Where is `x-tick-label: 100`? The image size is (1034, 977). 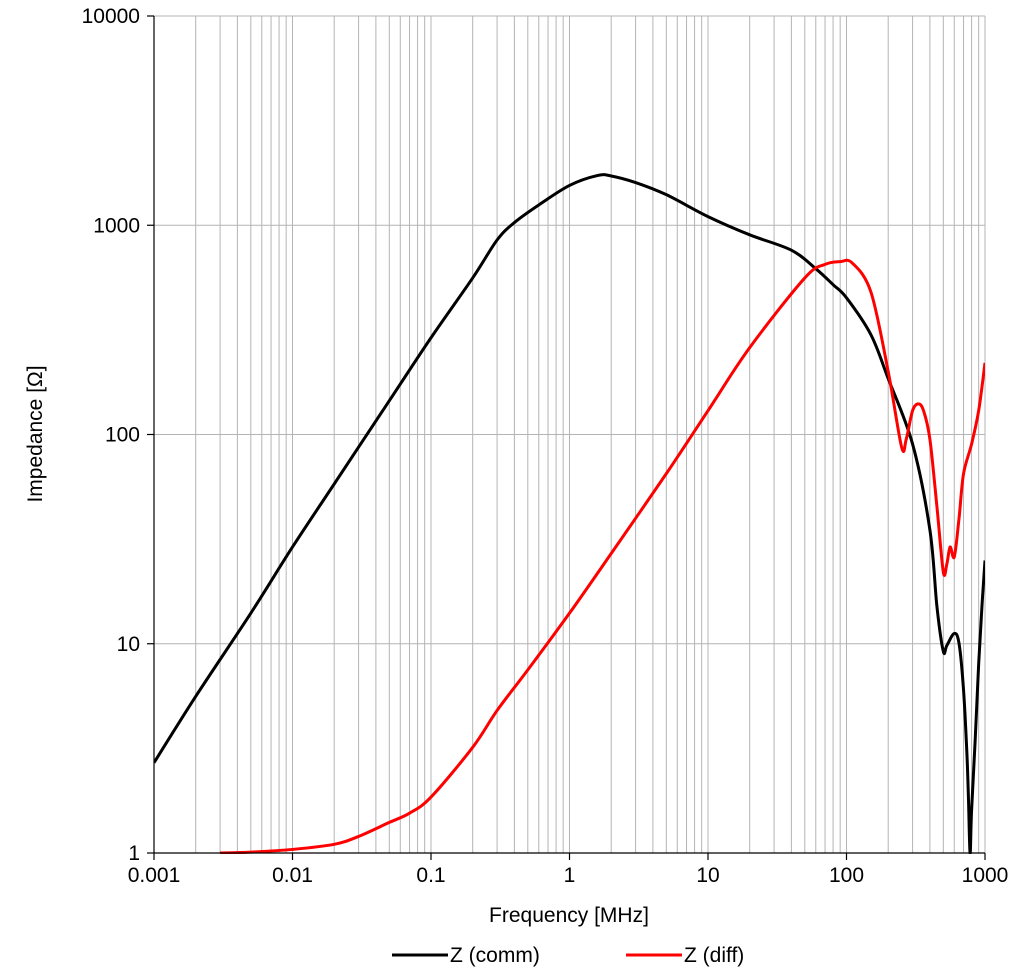
x-tick-label: 100 is located at coordinates (846, 875).